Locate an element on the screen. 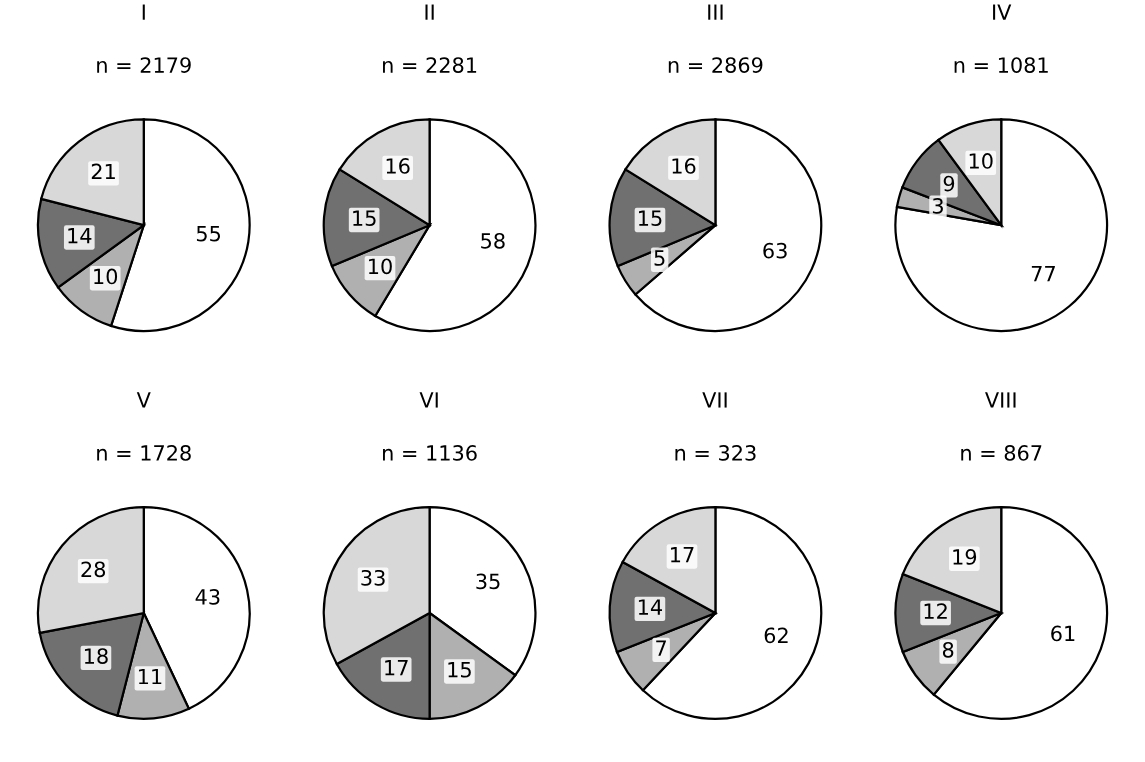 The width and height of the screenshot is (1145, 762). chart-title: V is located at coordinates (143, 400).